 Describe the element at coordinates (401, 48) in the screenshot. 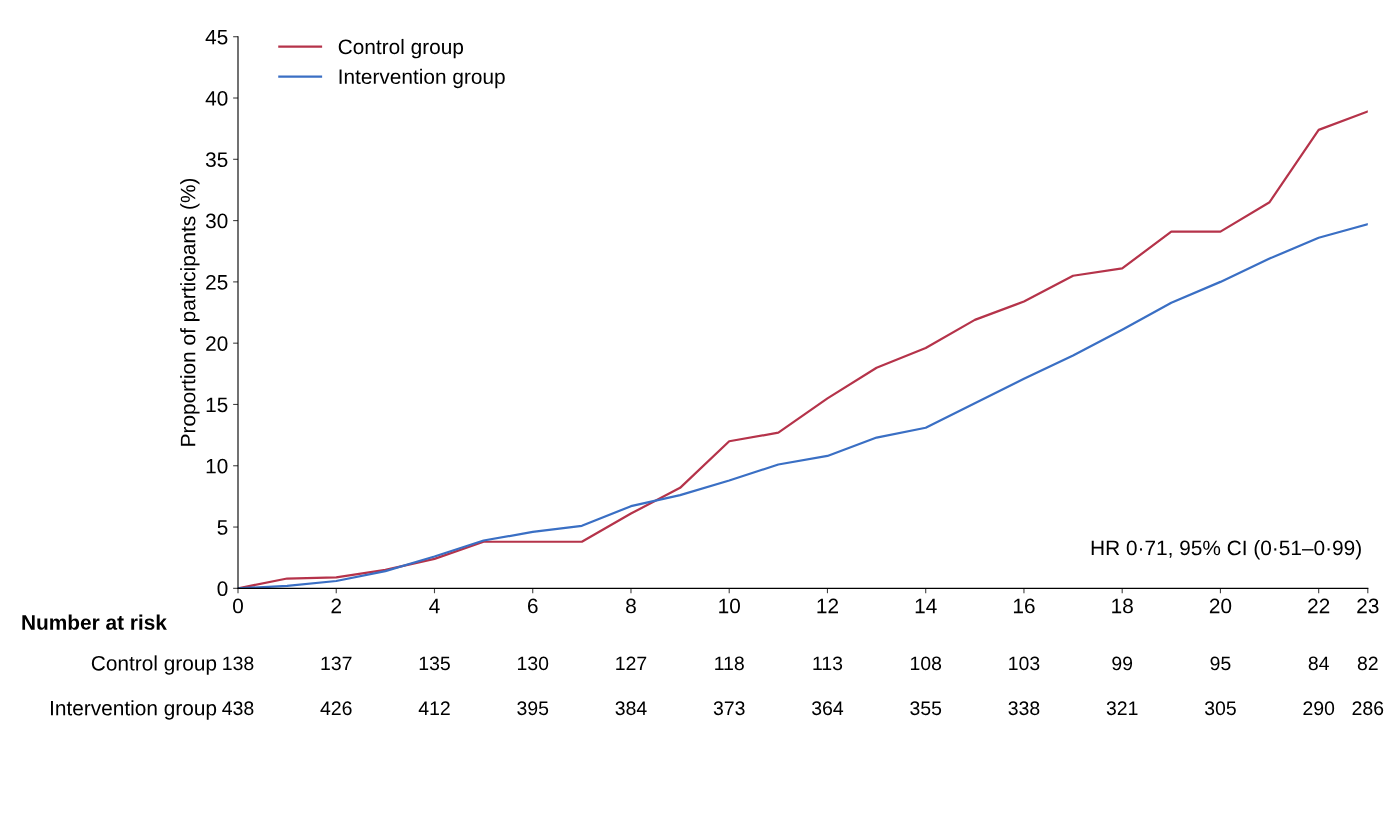

I see `legend-label: Control group` at that location.